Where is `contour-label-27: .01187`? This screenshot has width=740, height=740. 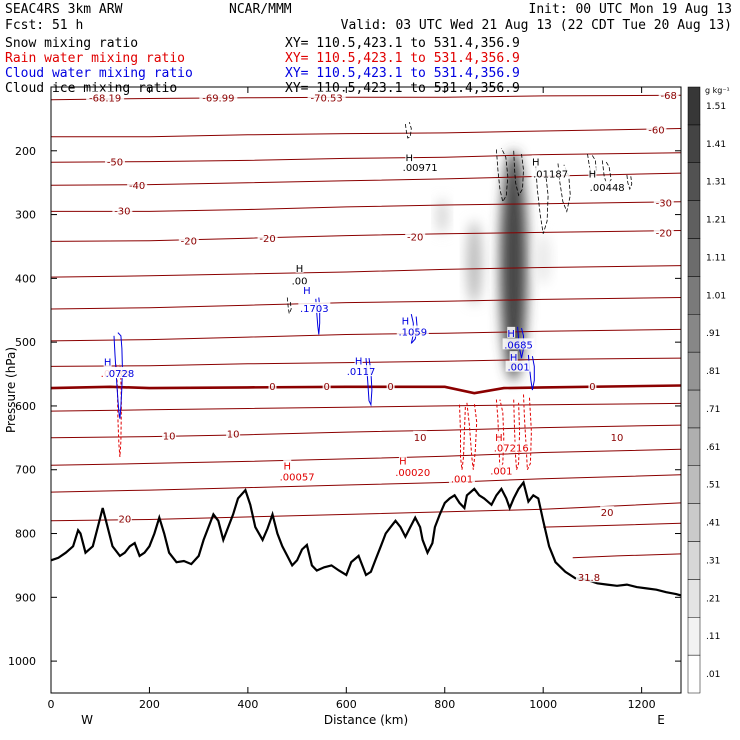
contour-label-27: .01187 is located at coordinates (550, 174).